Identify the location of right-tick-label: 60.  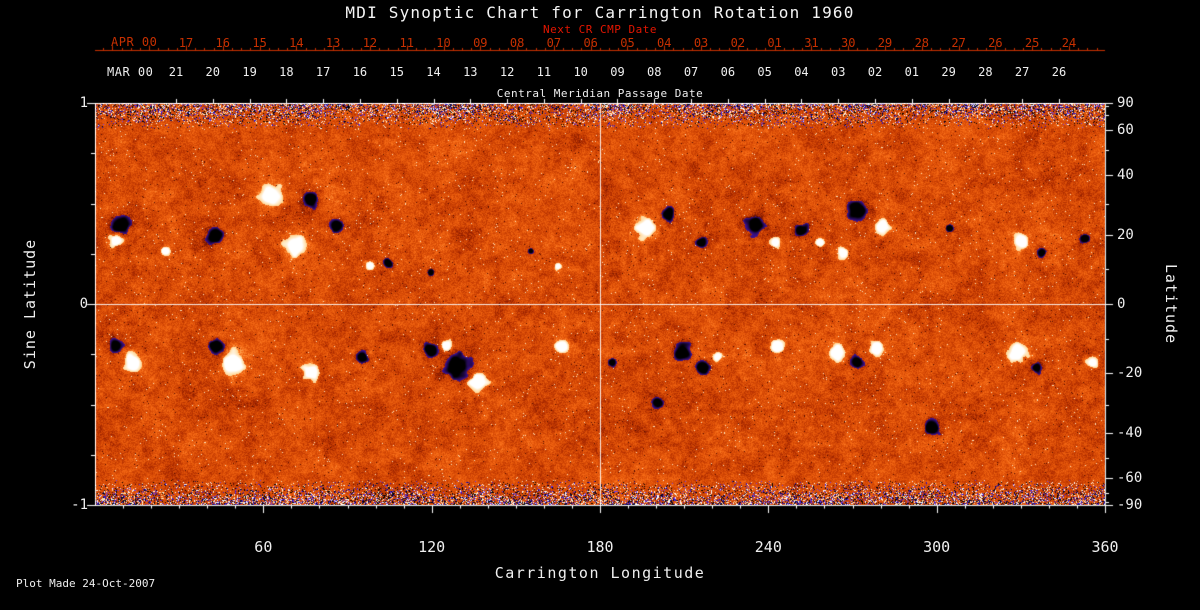
(1125, 129).